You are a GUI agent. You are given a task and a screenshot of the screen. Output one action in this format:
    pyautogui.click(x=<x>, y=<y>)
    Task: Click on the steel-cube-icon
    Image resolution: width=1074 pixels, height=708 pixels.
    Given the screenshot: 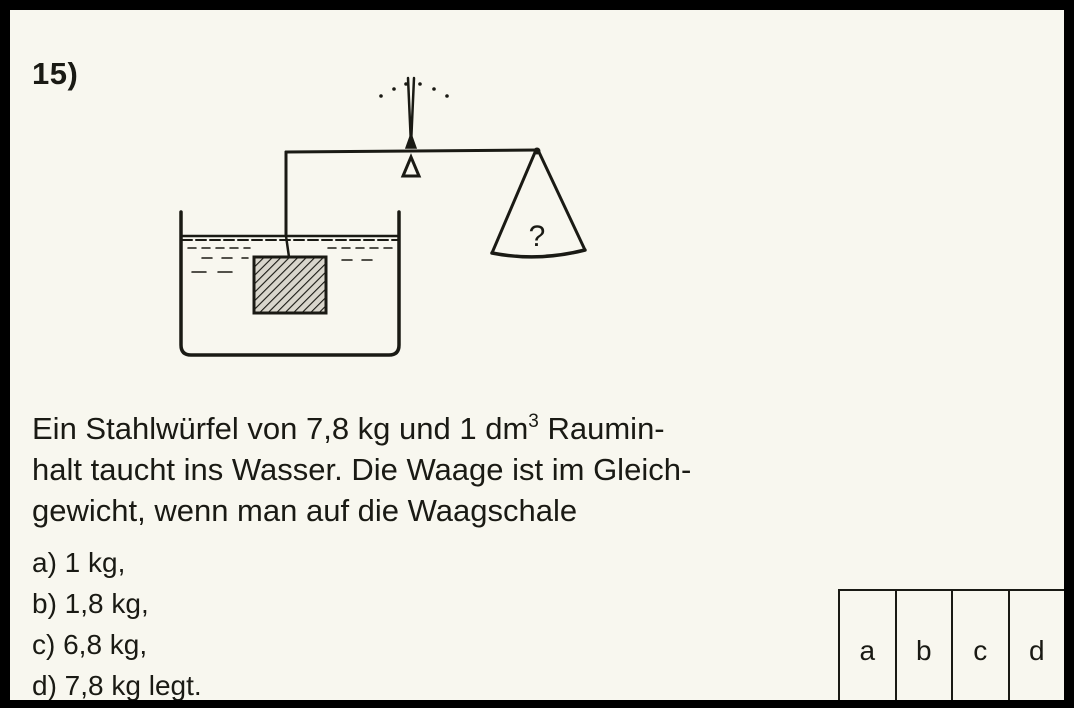 What is the action you would take?
    pyautogui.click(x=290, y=285)
    